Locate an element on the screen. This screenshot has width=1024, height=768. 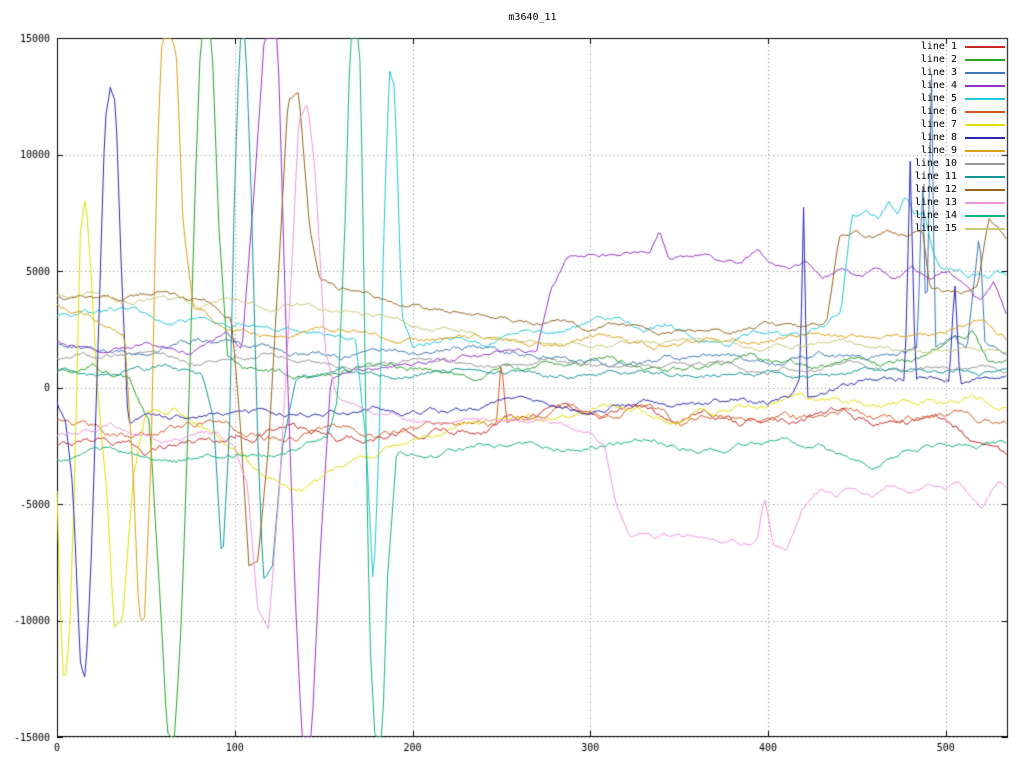
legend-entry: line 14 is located at coordinates (960, 215).